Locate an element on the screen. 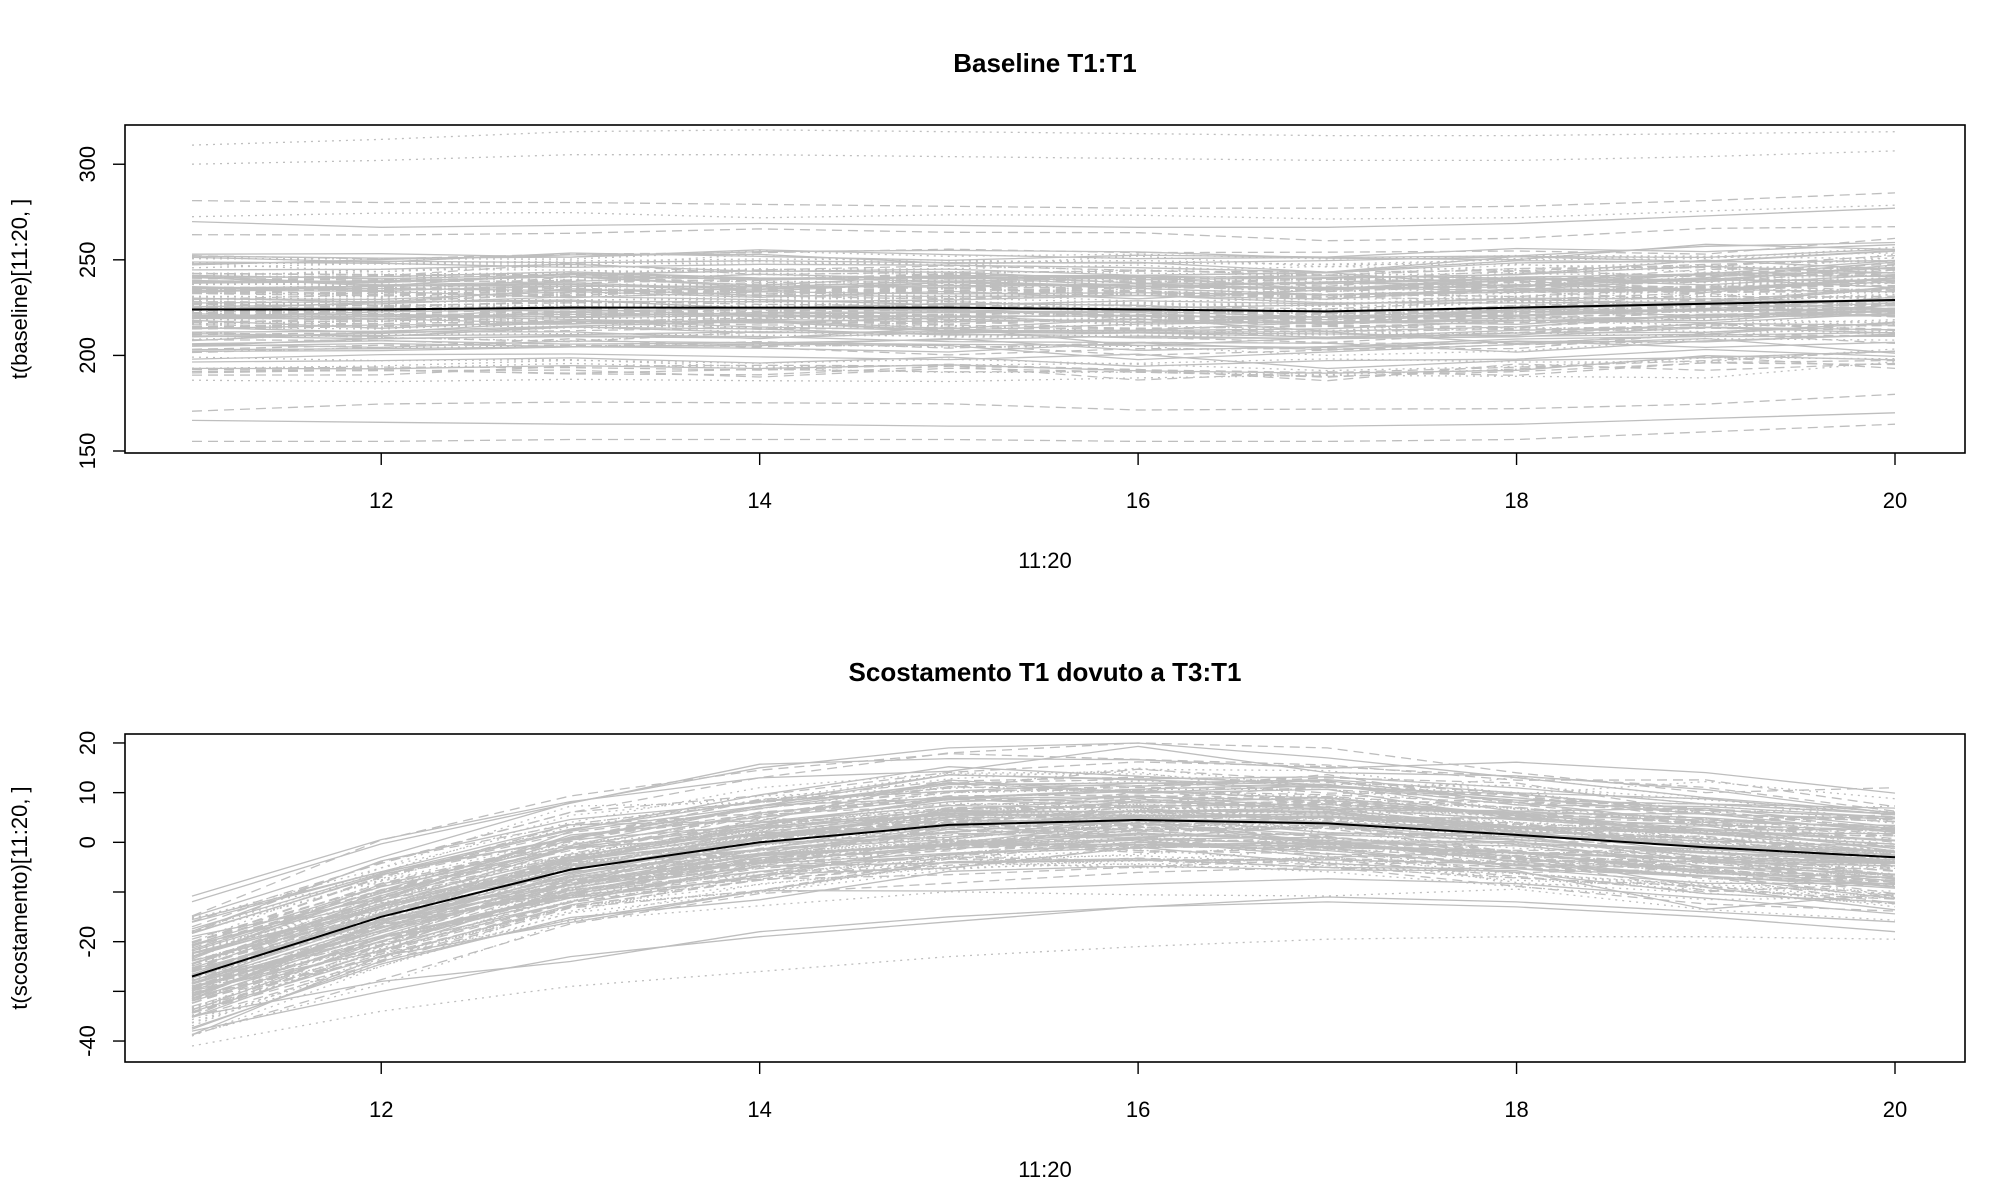 Image resolution: width=2000 pixels, height=1200 pixels. scostamento-x-axis: 12 14 16 18 20 is located at coordinates (1138, 1092).